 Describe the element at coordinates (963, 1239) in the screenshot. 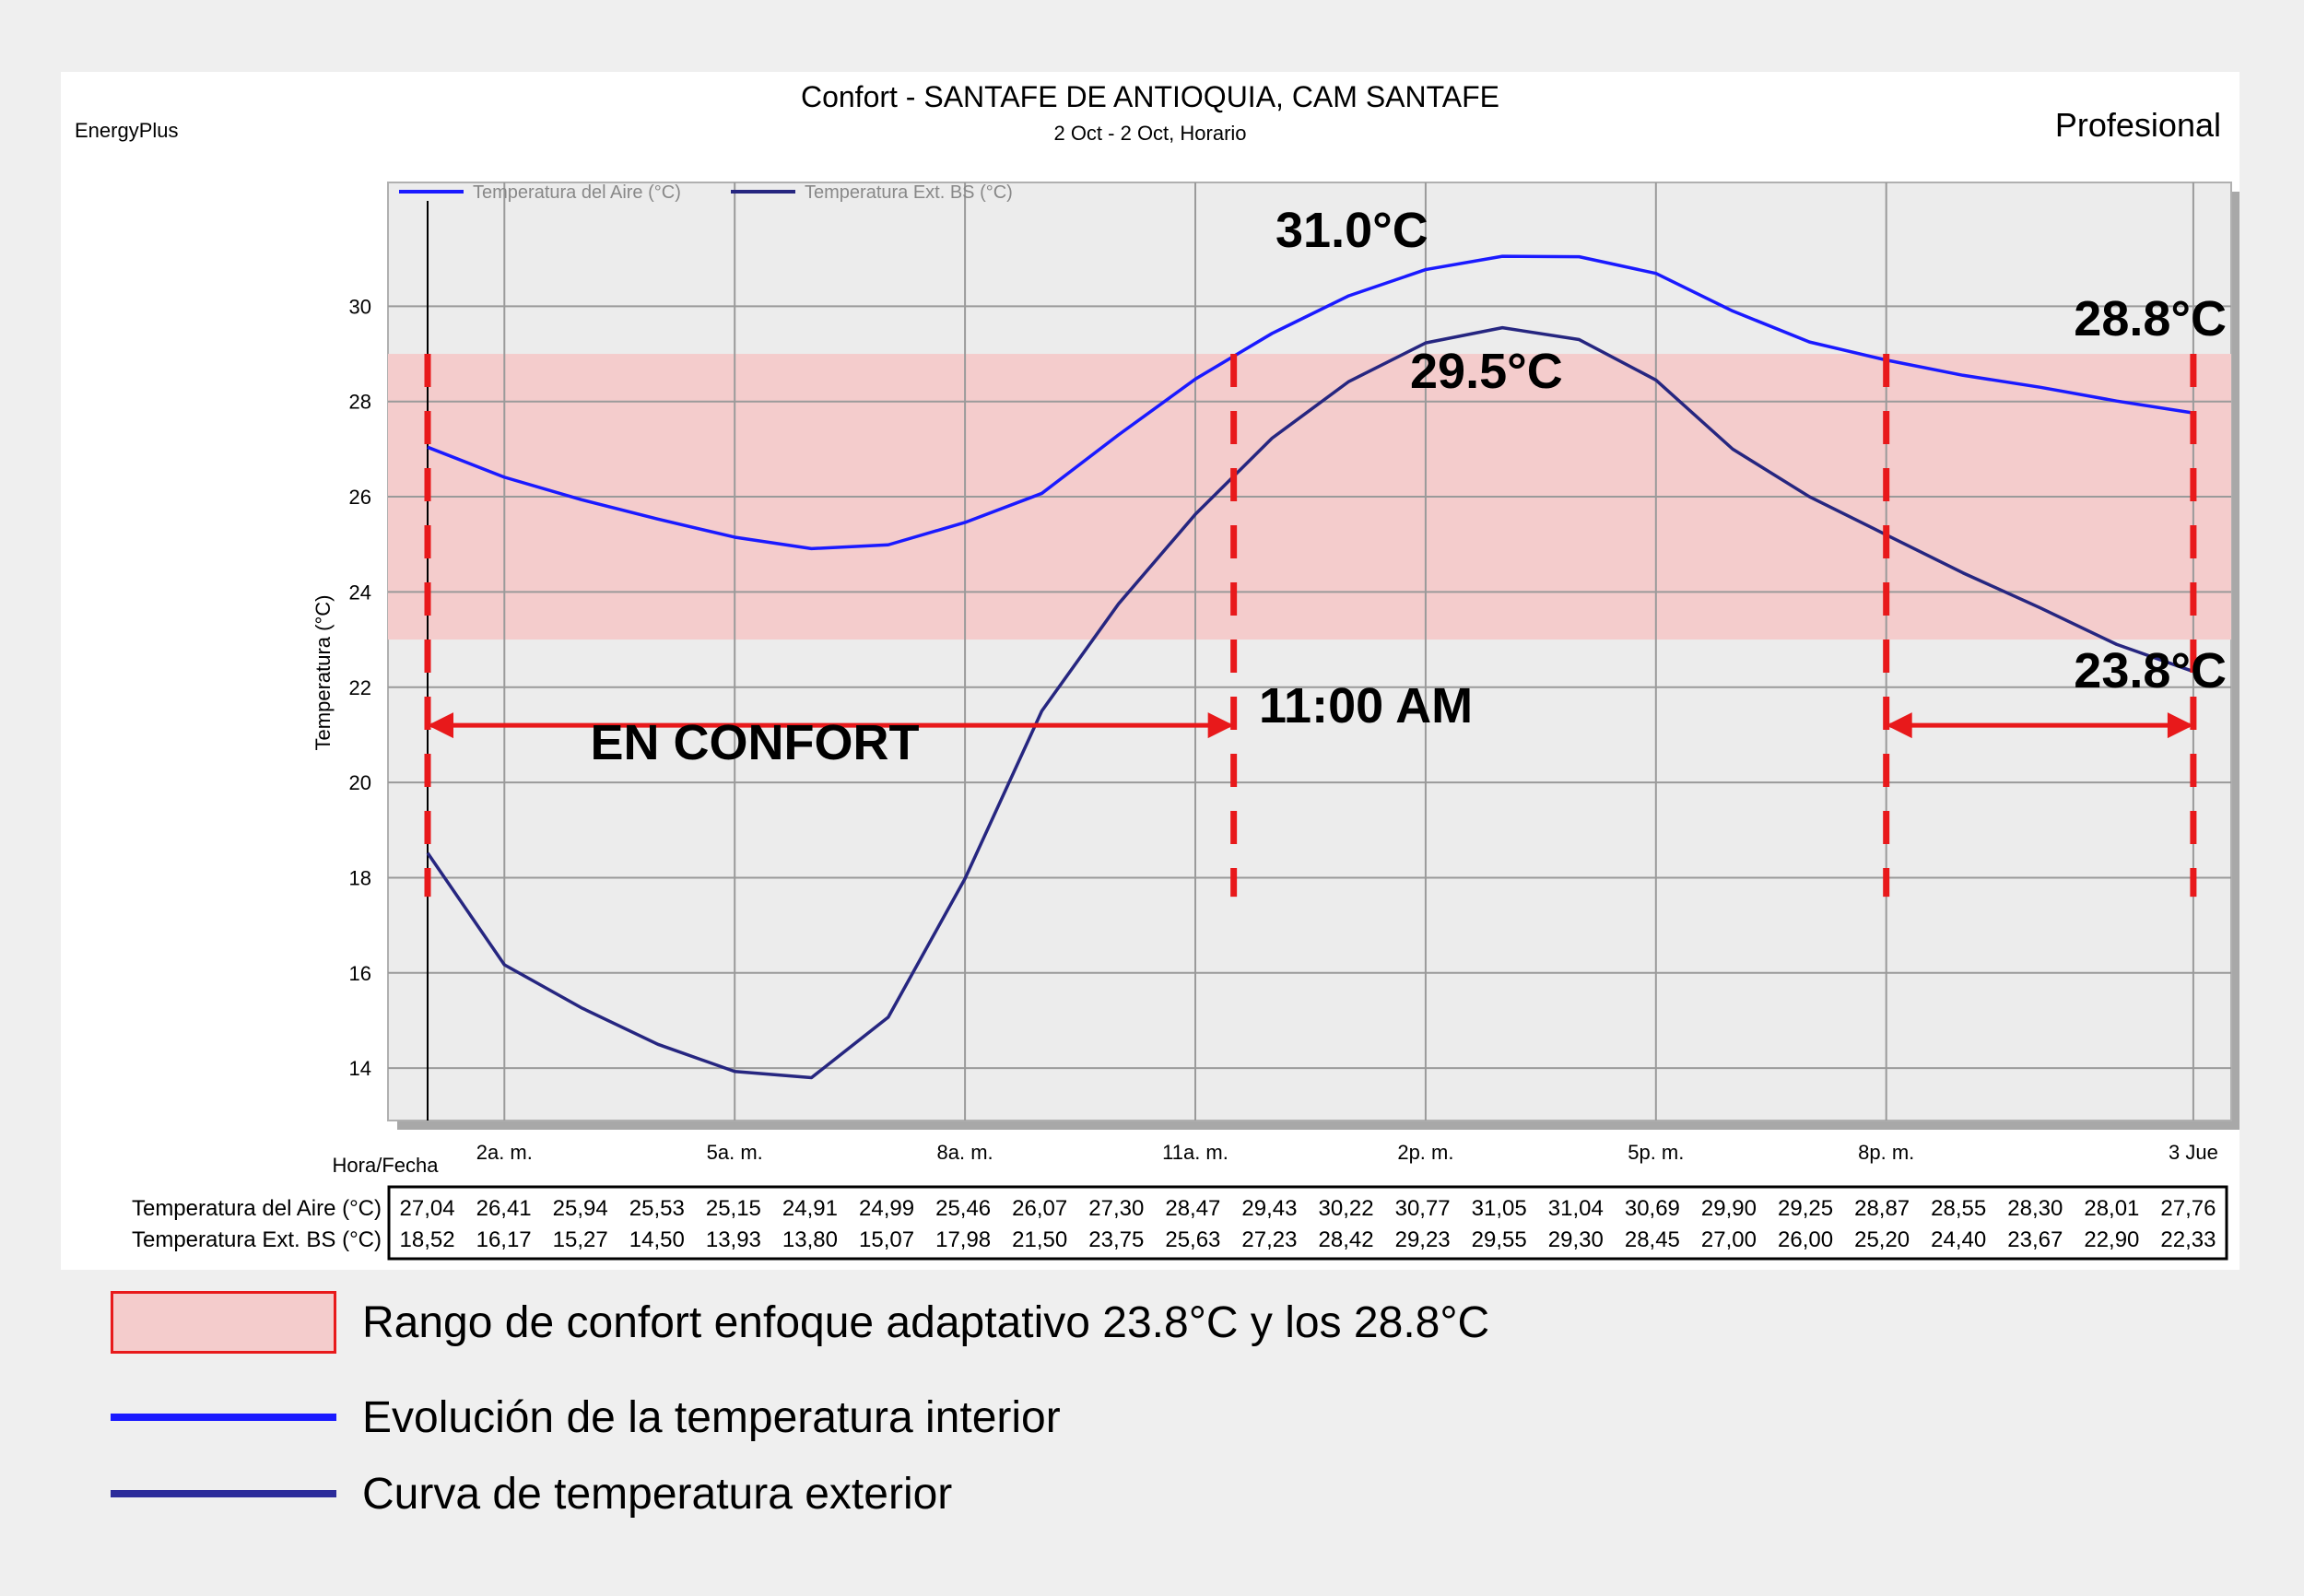

I see `table-cell: 17,98` at that location.